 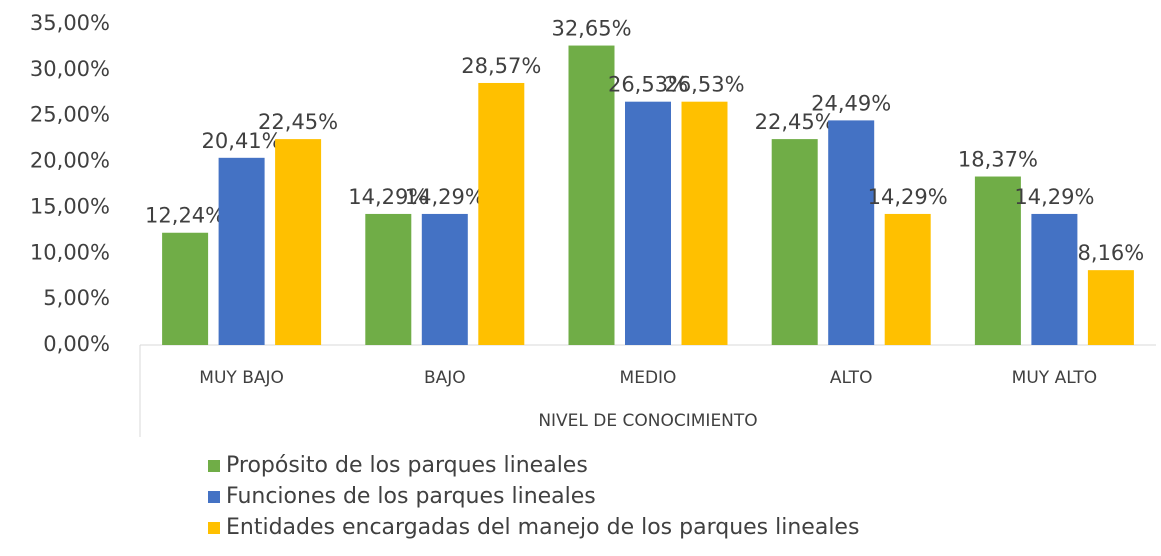 What do you see at coordinates (647, 421) in the screenshot?
I see `x-axis-title: NIVEL DE CONOCIMIENTO` at bounding box center [647, 421].